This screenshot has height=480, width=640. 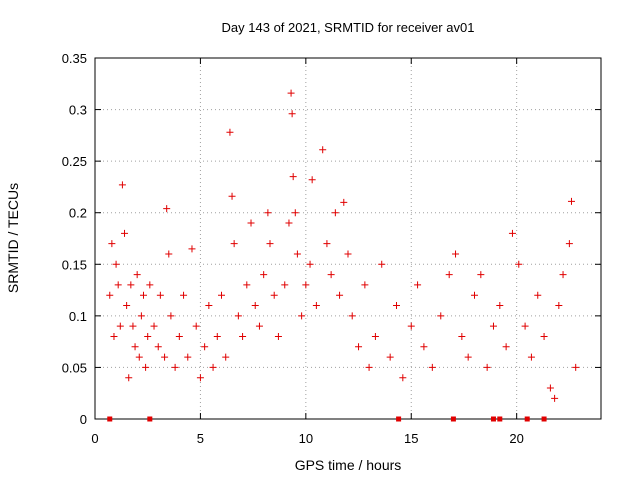 I want to click on y-tick-label: 0.25, so click(x=74, y=161).